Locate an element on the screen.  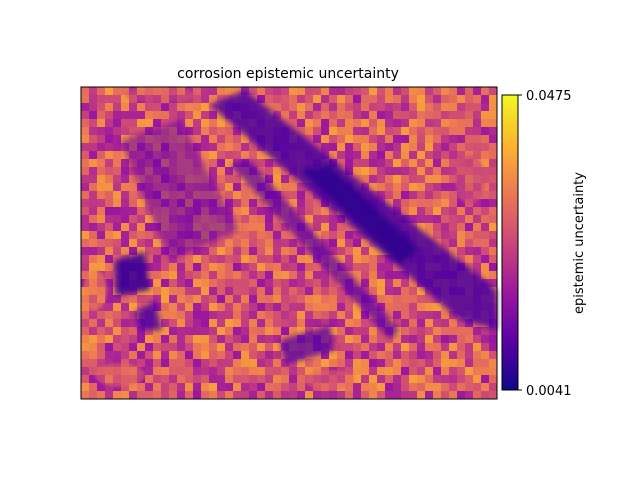
colorbar-frame is located at coordinates (510, 242).